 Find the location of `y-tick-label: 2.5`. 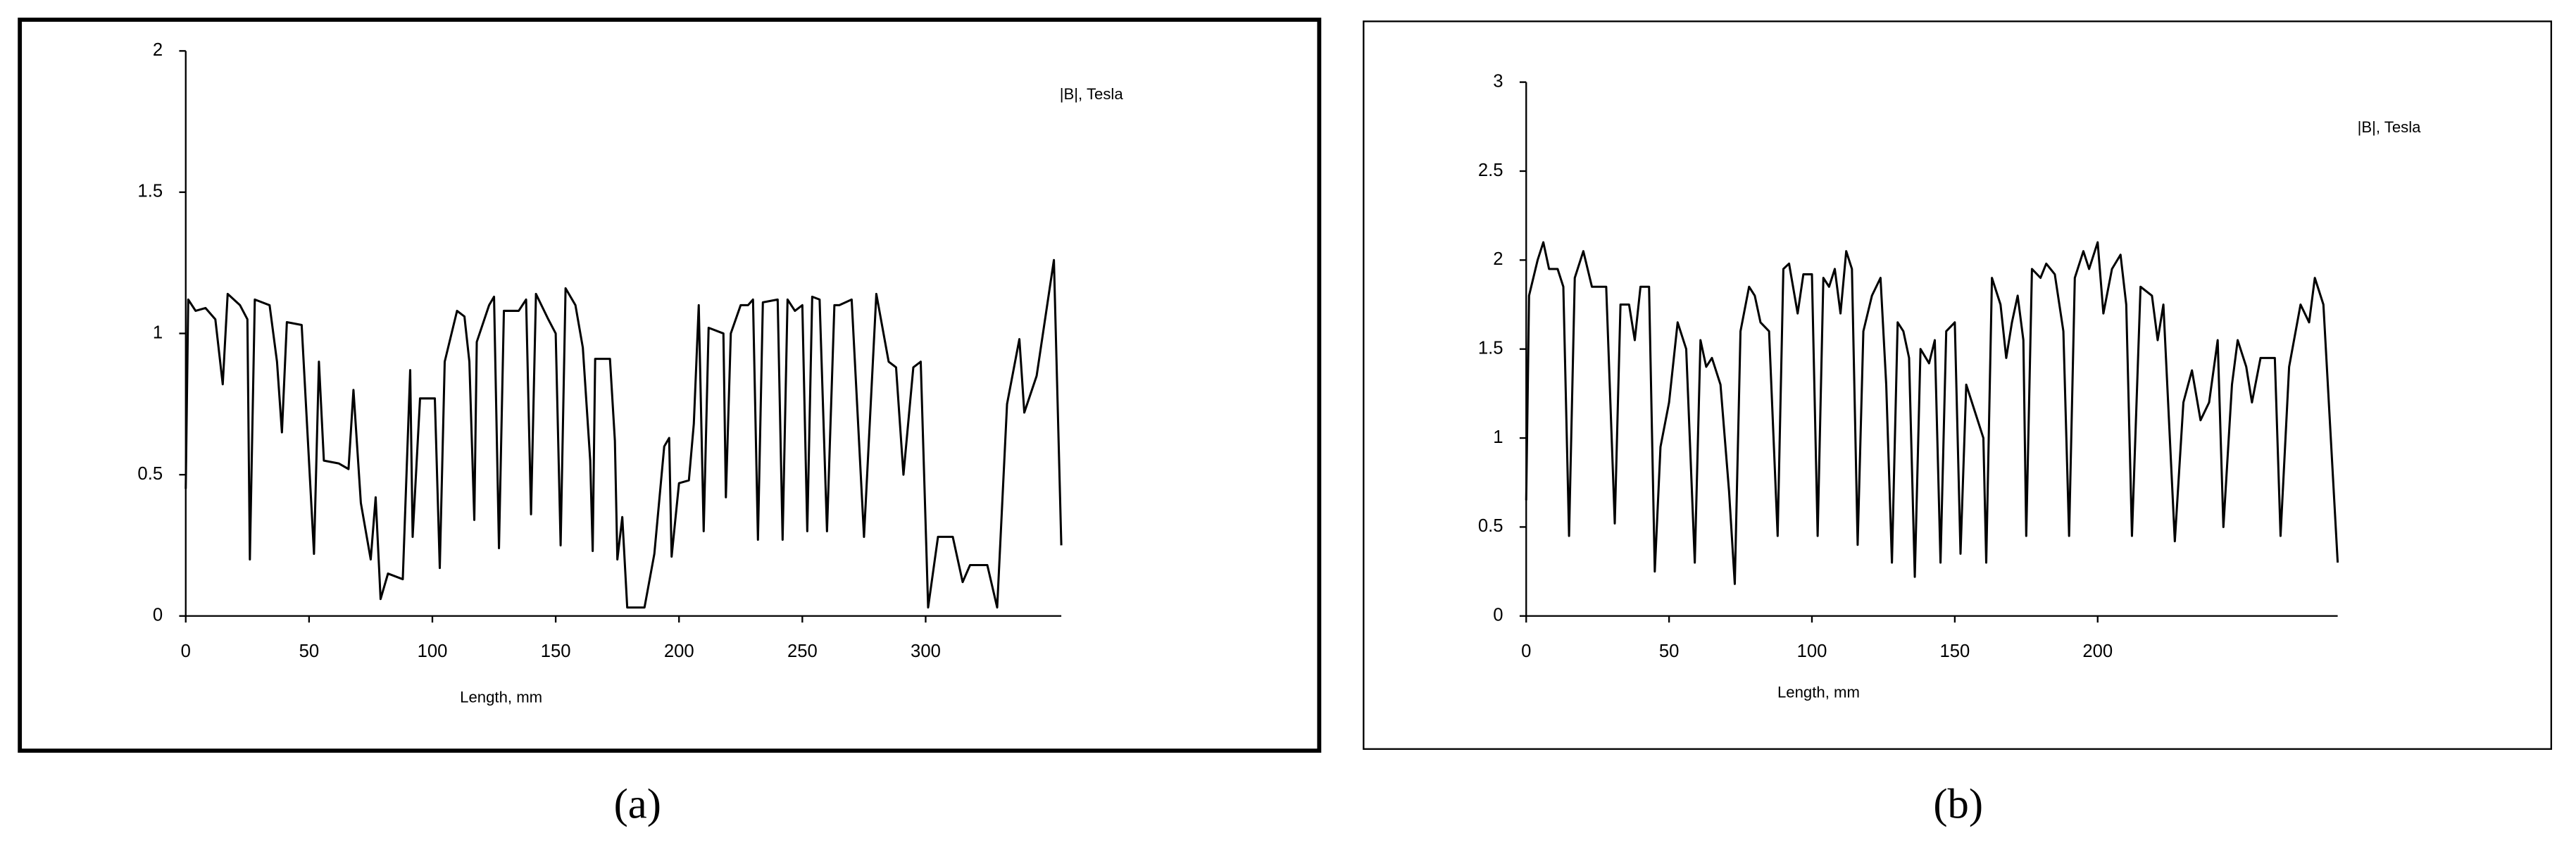

y-tick-label: 2.5 is located at coordinates (1490, 170).